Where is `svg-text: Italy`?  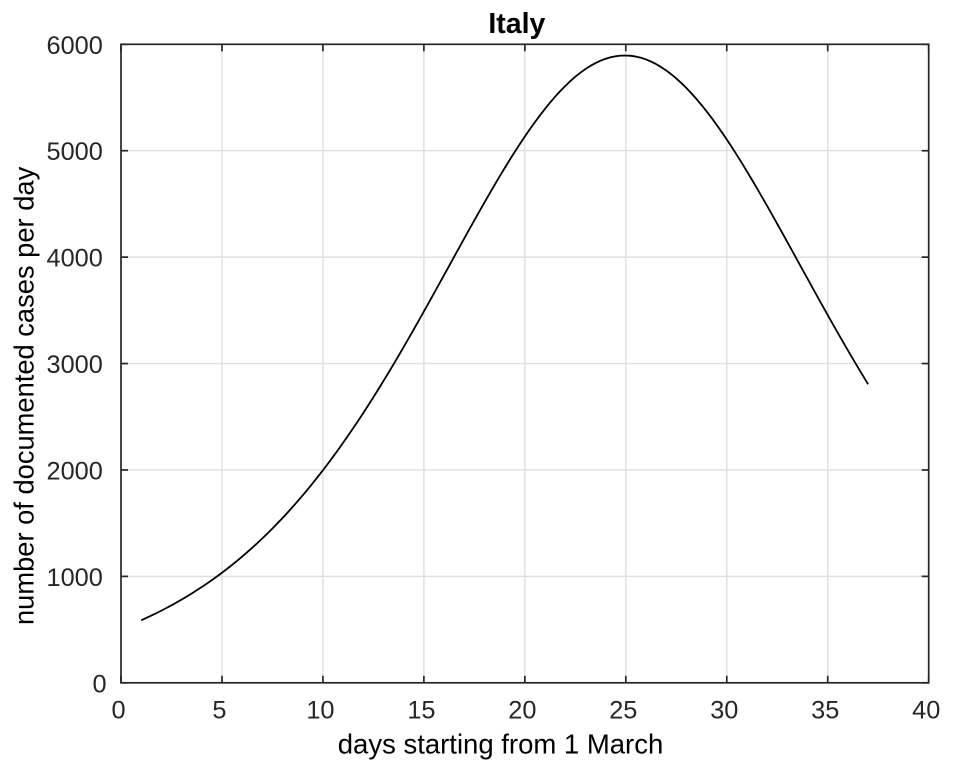 svg-text: Italy is located at coordinates (516, 24).